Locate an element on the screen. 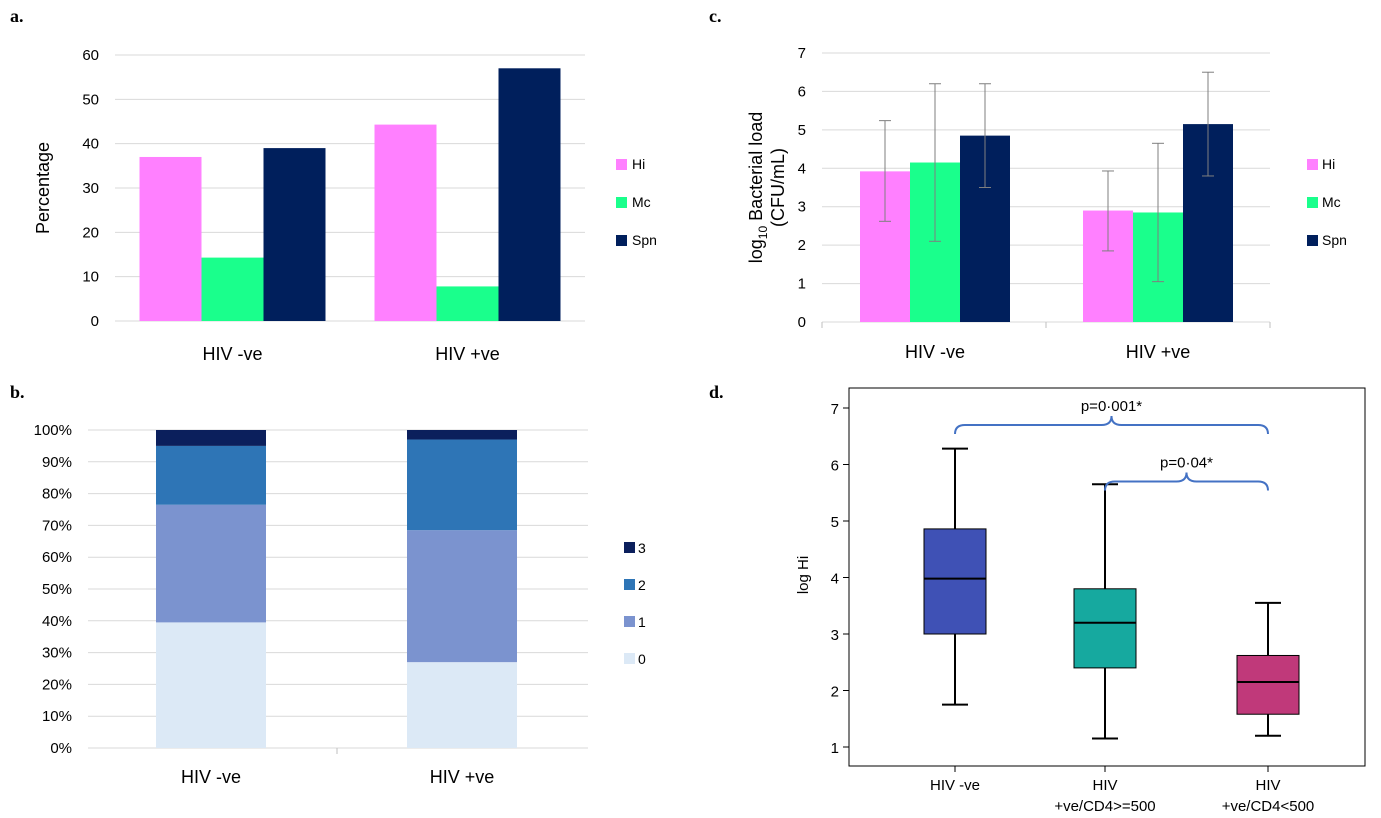 The image size is (1381, 818). y-axis-label: log10 Bacterial load is located at coordinates (758, 187).